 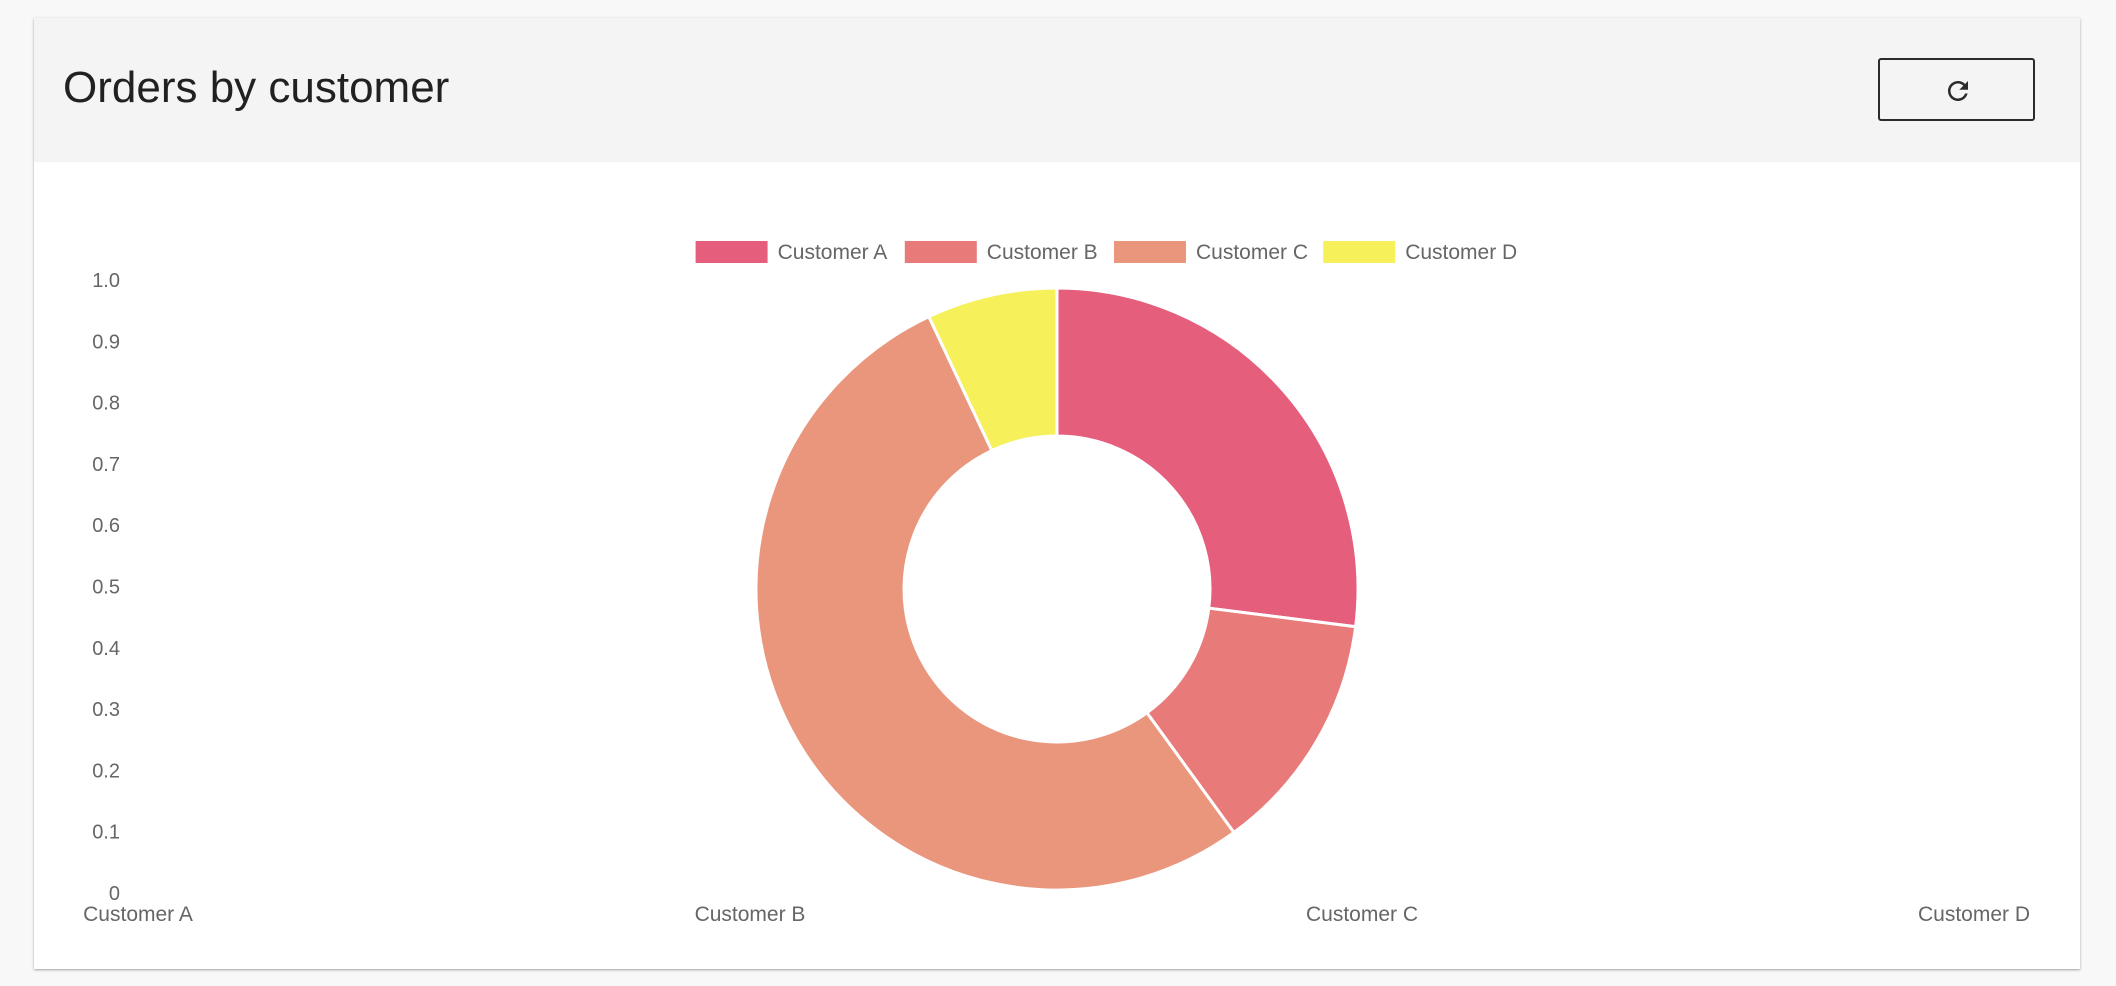 What do you see at coordinates (106, 342) in the screenshot?
I see `y-tick-label: 0.9` at bounding box center [106, 342].